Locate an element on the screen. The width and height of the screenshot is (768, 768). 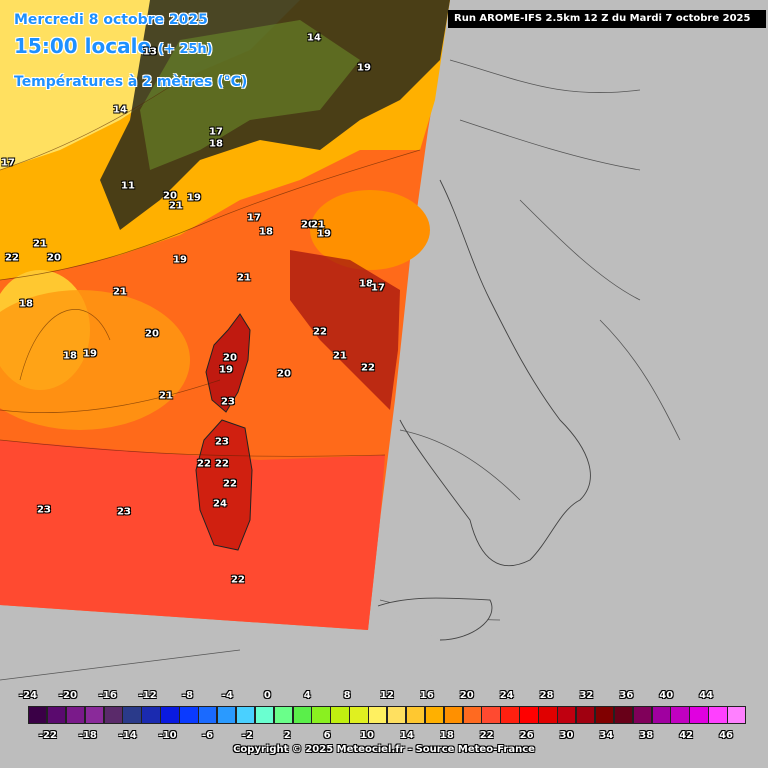
warm-band-south is located at coordinates (192, 535).